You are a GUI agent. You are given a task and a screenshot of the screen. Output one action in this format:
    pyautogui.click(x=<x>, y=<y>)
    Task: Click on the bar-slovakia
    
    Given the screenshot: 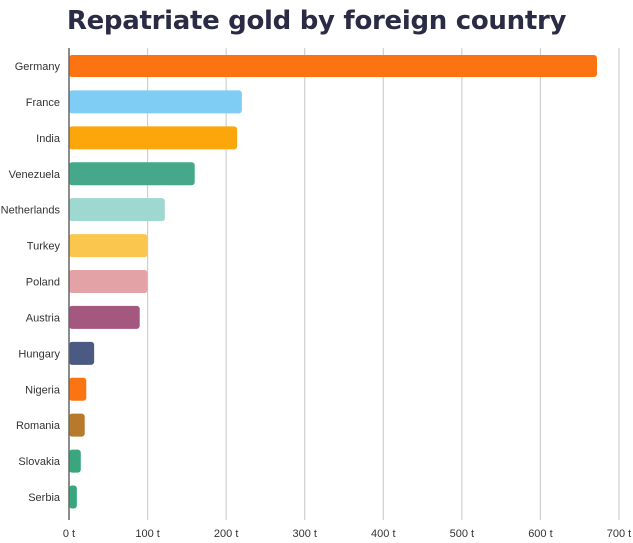 What is the action you would take?
    pyautogui.click(x=75, y=461)
    